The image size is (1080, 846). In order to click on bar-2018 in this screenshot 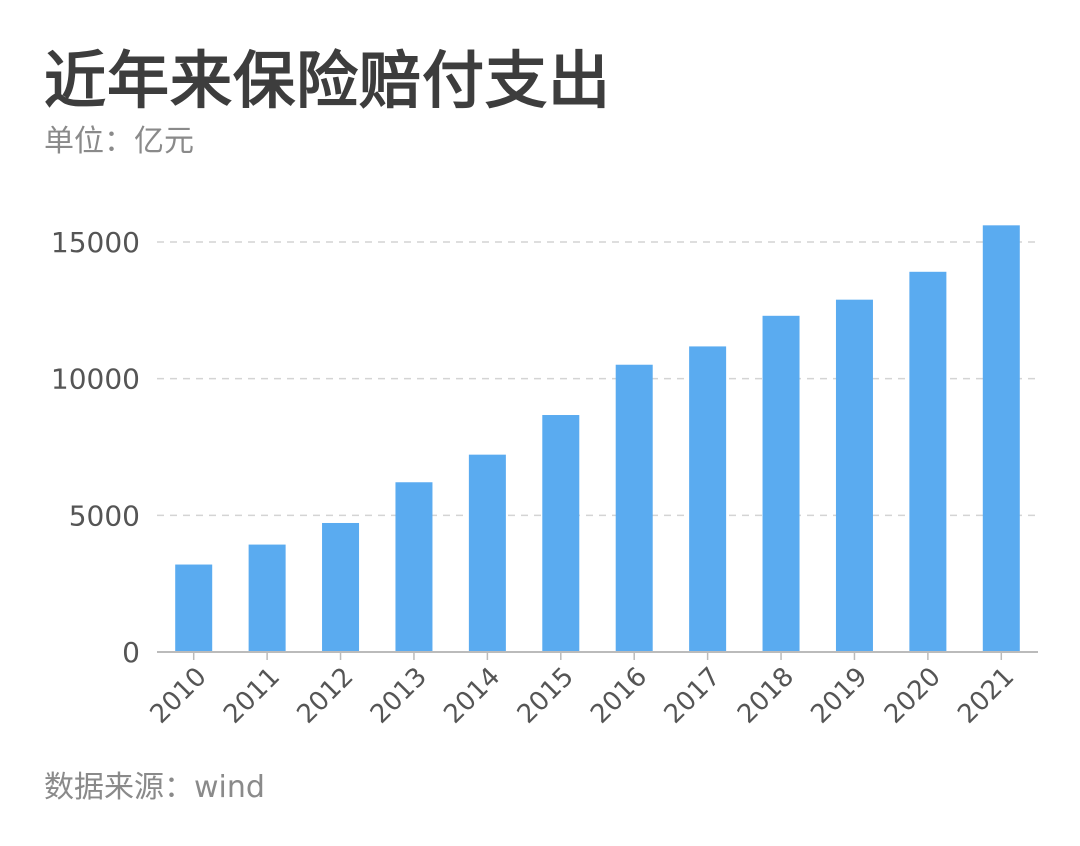, I will do `click(781, 483)`.